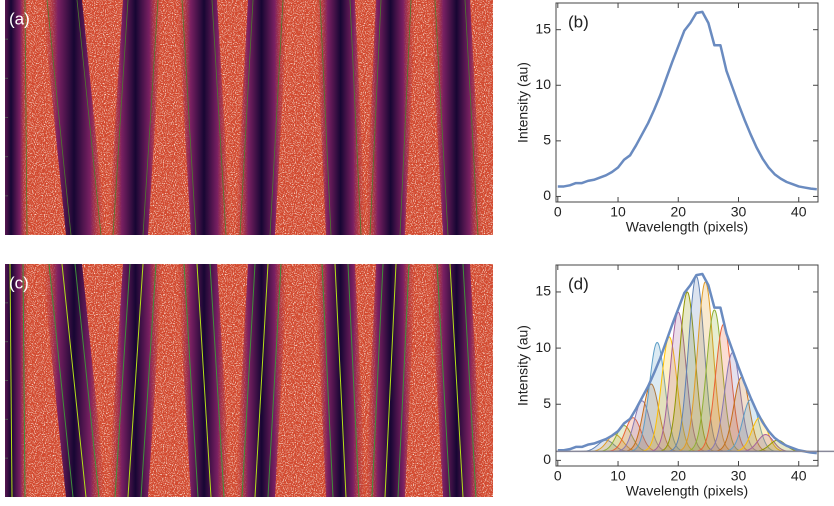  What do you see at coordinates (578, 283) in the screenshot?
I see `panel-label: (d)` at bounding box center [578, 283].